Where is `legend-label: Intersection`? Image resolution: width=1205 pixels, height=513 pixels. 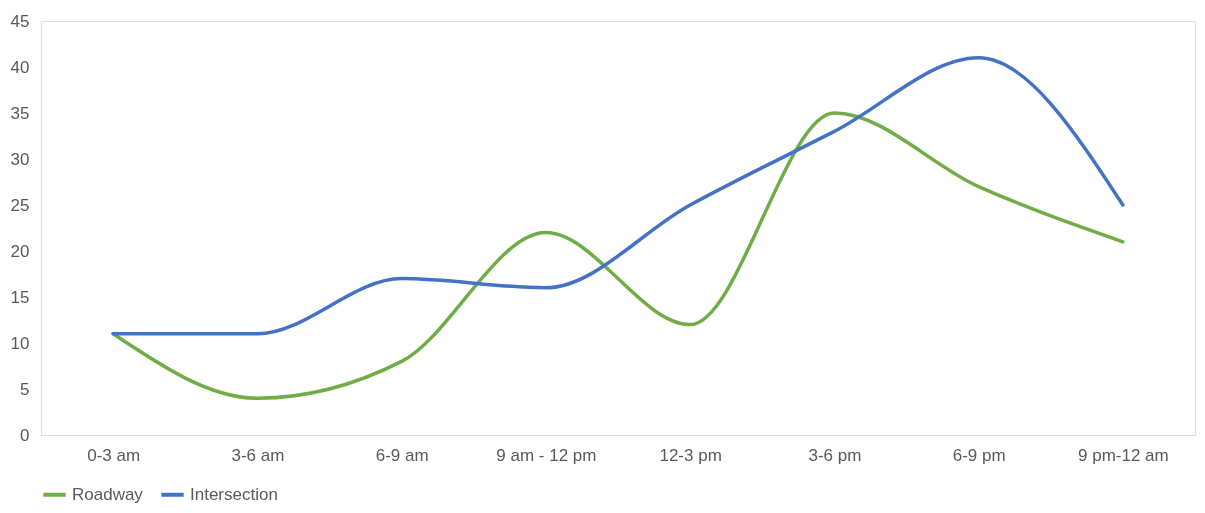 legend-label: Intersection is located at coordinates (234, 494).